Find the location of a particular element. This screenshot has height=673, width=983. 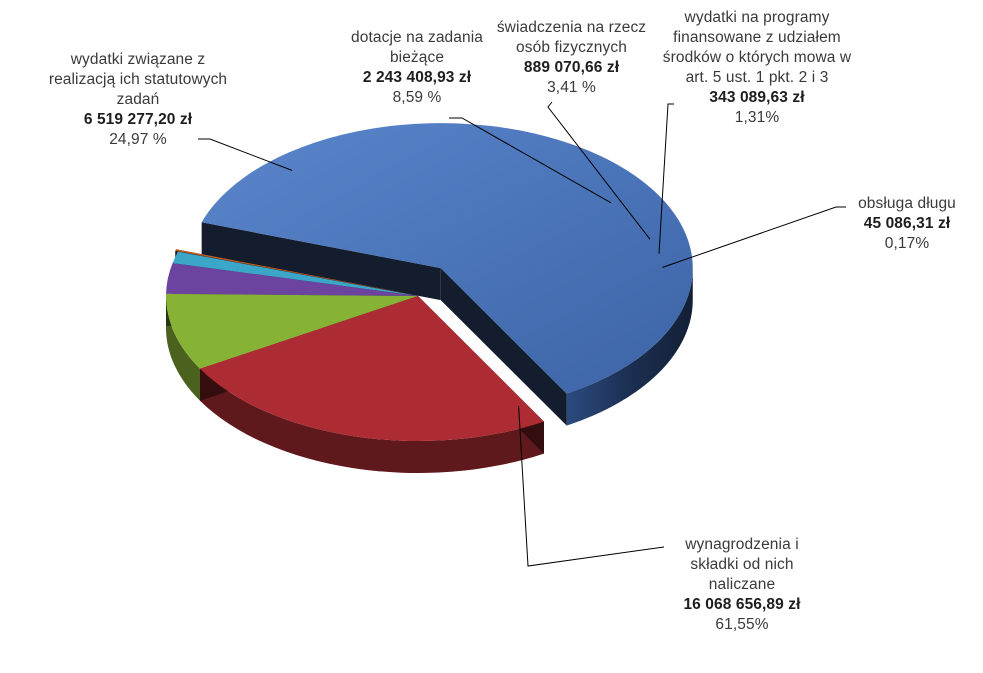

slice-percent: 24,97 % is located at coordinates (138, 139).